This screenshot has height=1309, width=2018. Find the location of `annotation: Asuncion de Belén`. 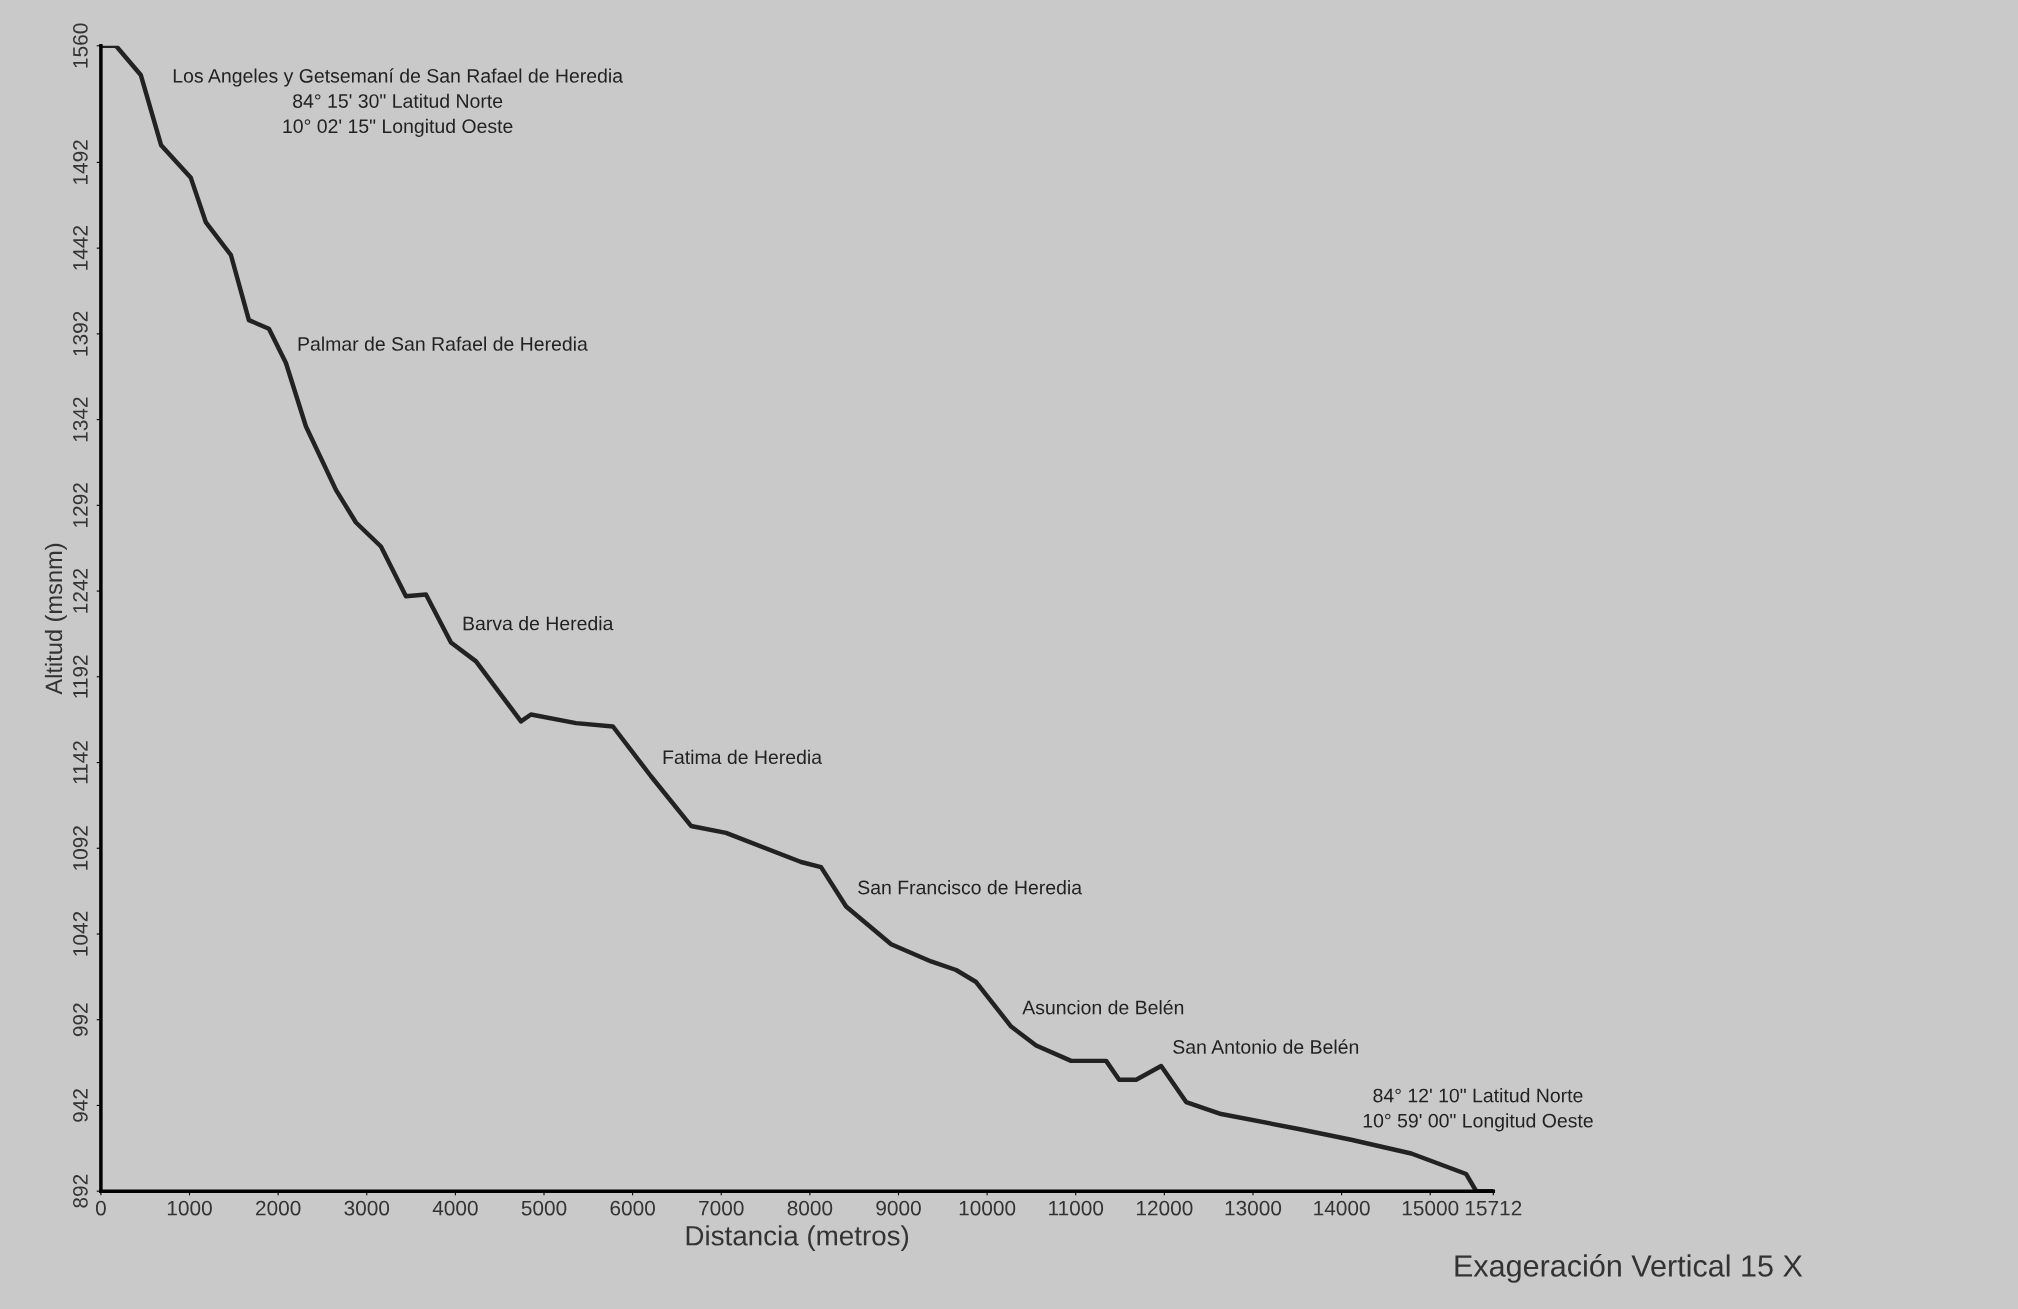

annotation: Asuncion de Belén is located at coordinates (1103, 1007).